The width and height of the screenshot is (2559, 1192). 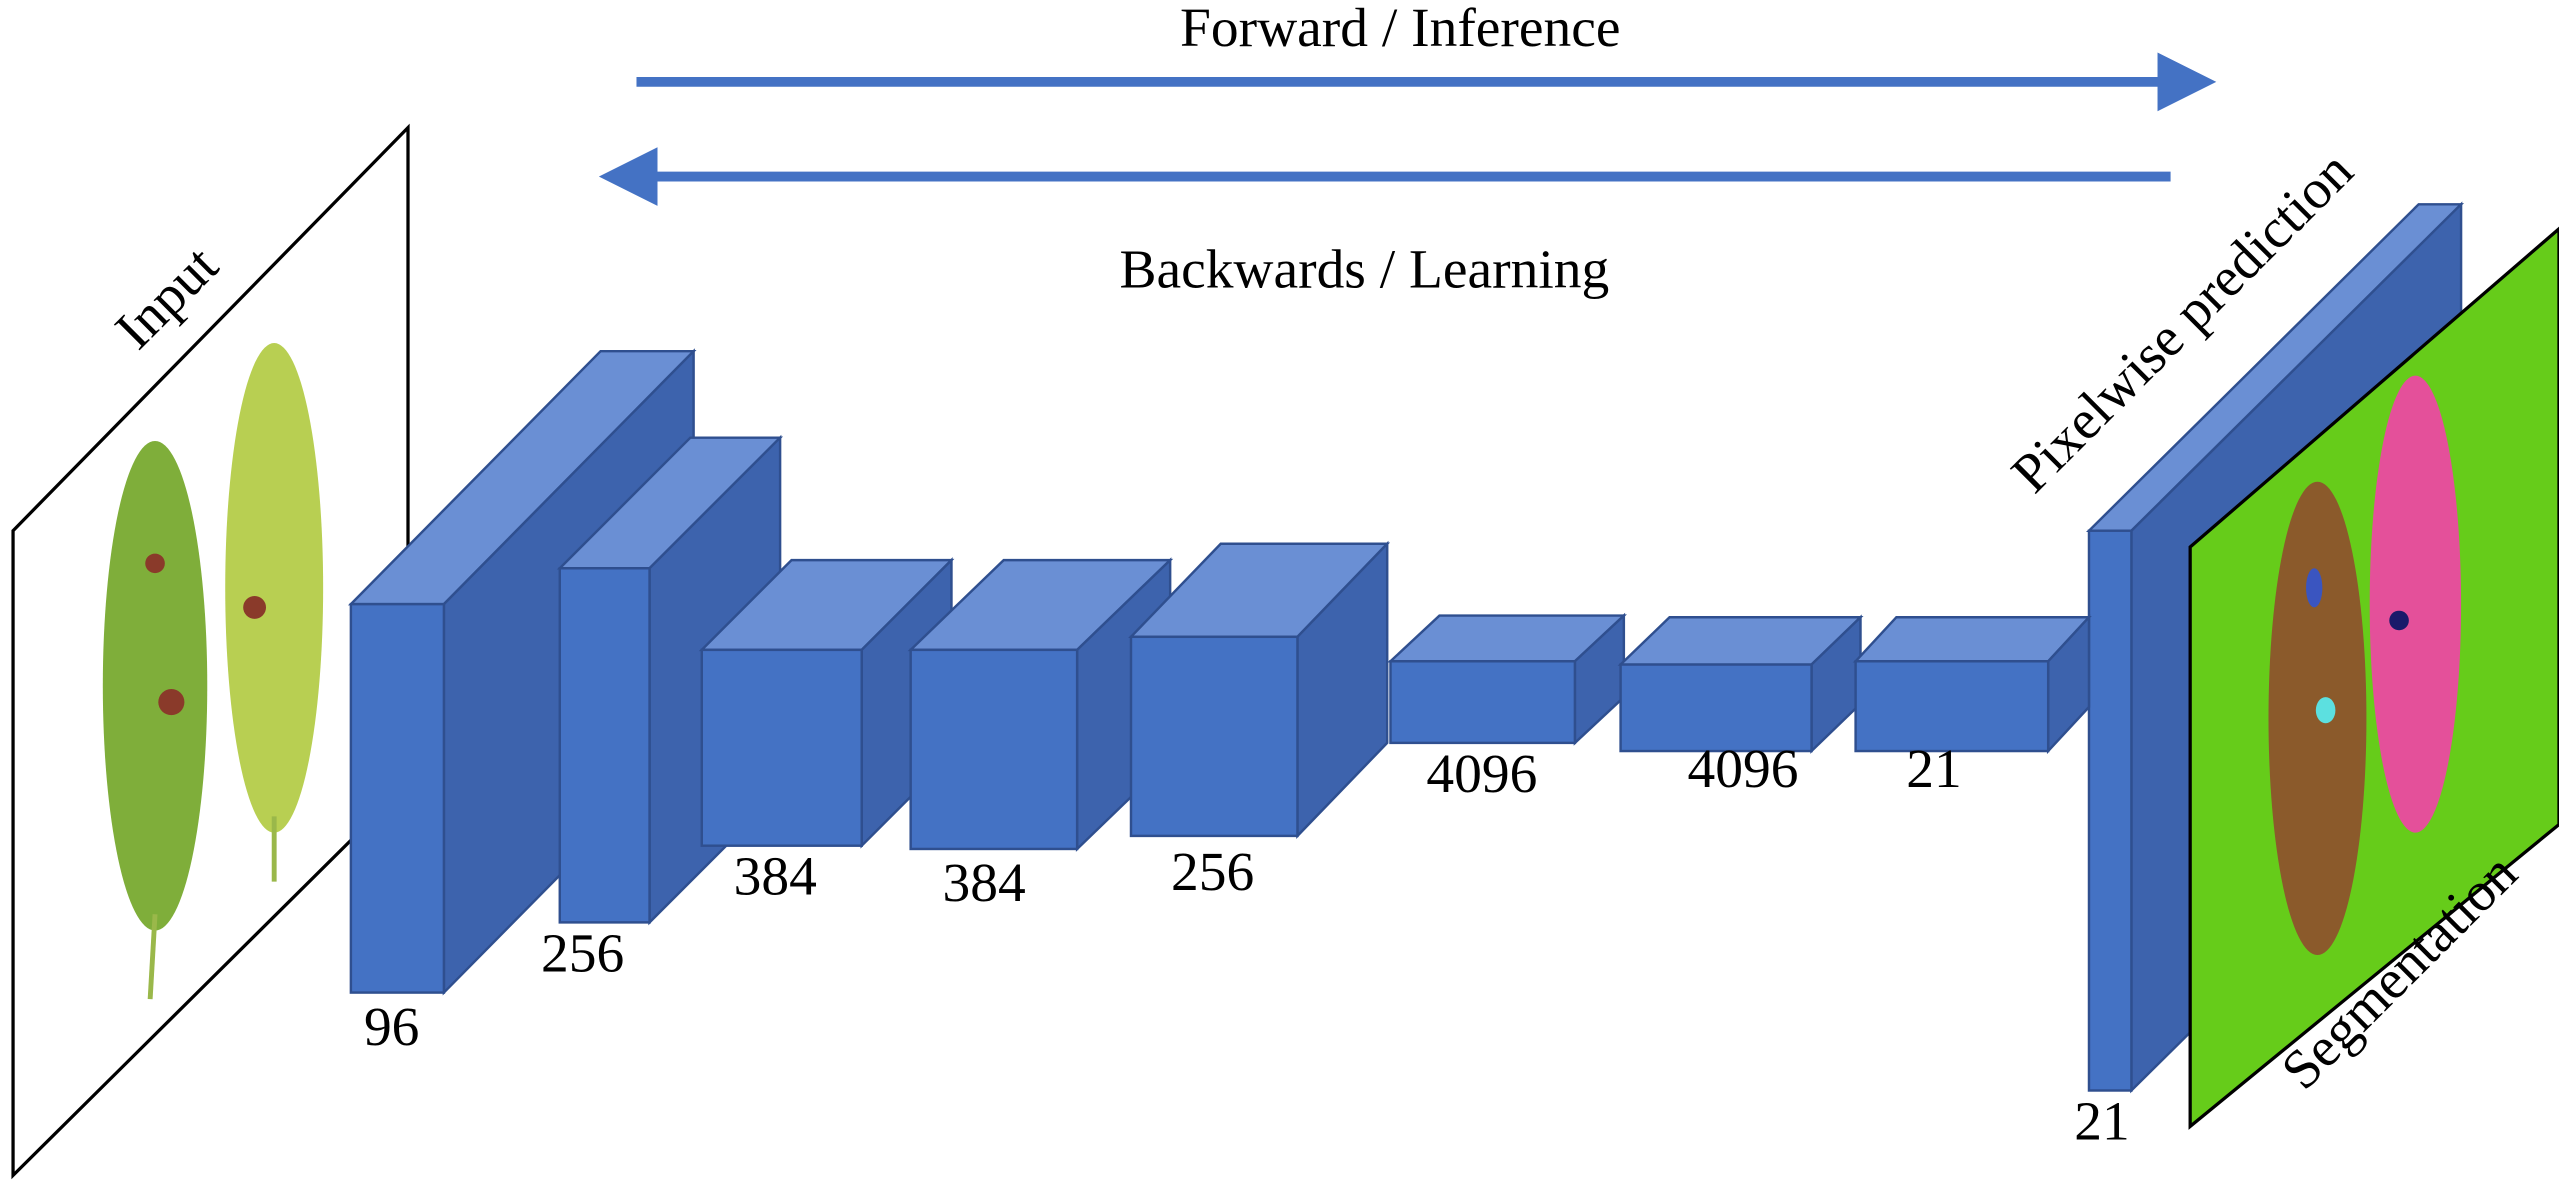 What do you see at coordinates (2365, 665) in the screenshot?
I see `segmentation-leaves` at bounding box center [2365, 665].